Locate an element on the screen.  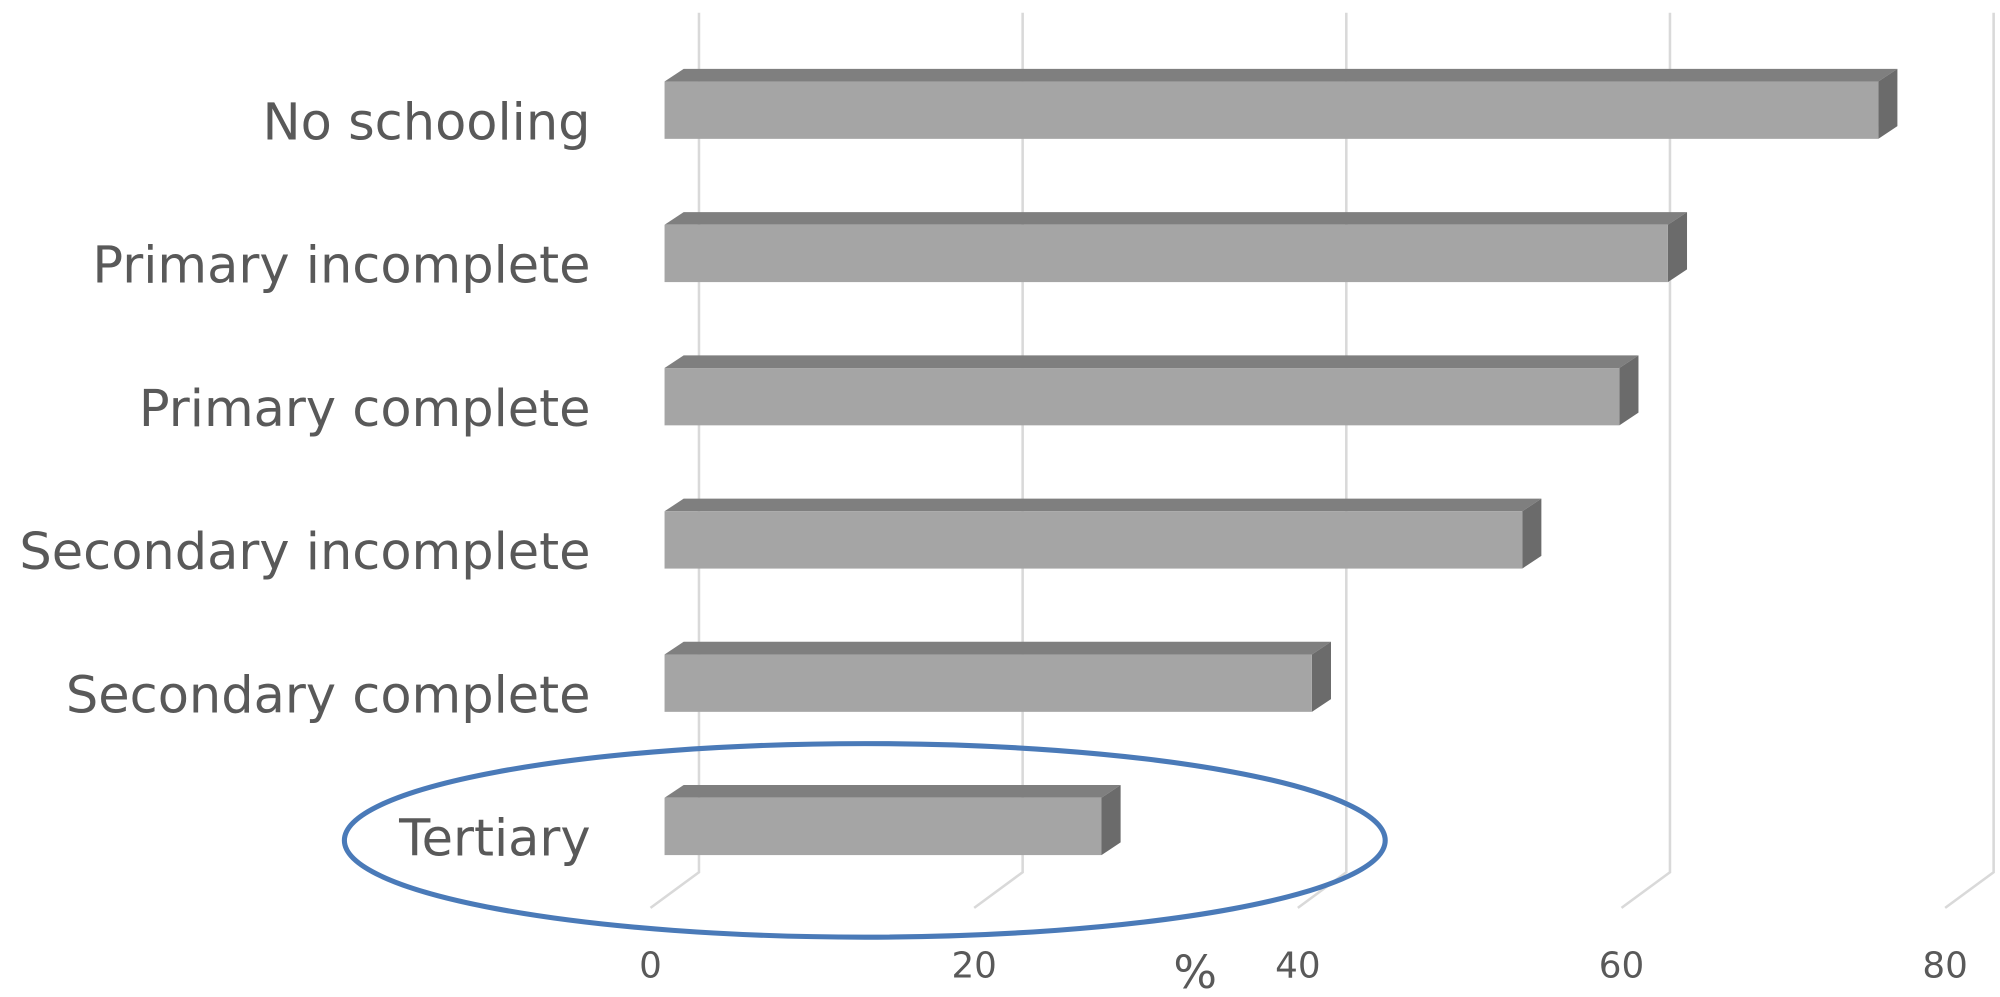
y-tick-label: Tertiary is located at coordinates (494, 839).